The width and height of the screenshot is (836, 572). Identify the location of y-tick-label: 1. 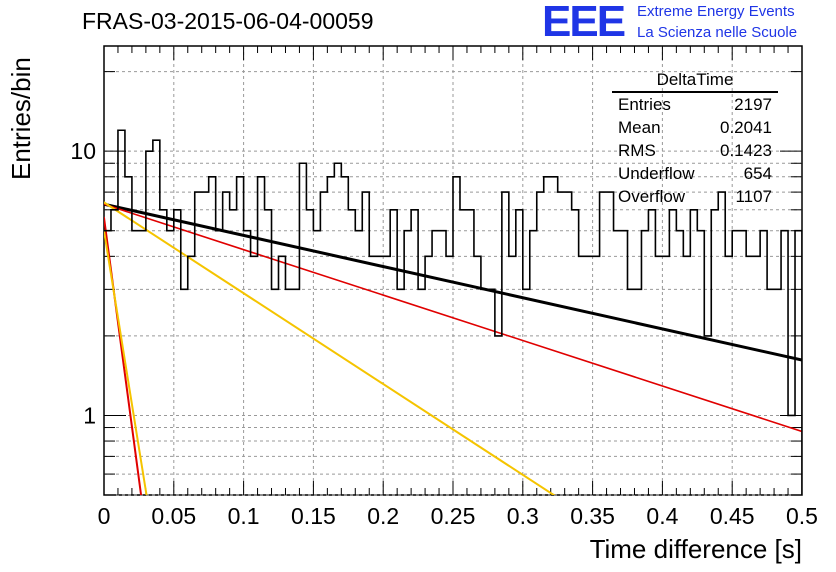
(89, 415).